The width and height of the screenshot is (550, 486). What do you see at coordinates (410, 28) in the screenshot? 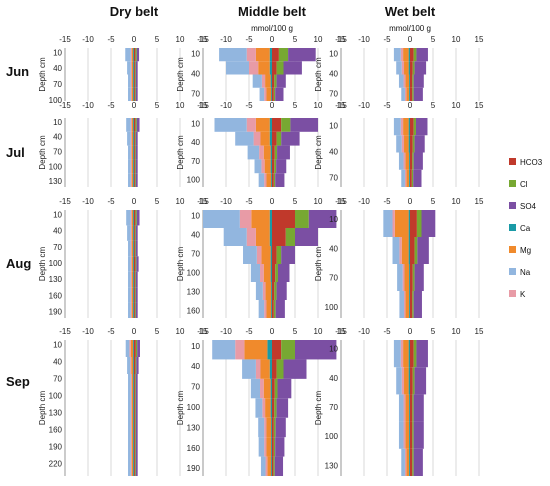
I see `unit-label-wet: mmol/100 g` at bounding box center [410, 28].